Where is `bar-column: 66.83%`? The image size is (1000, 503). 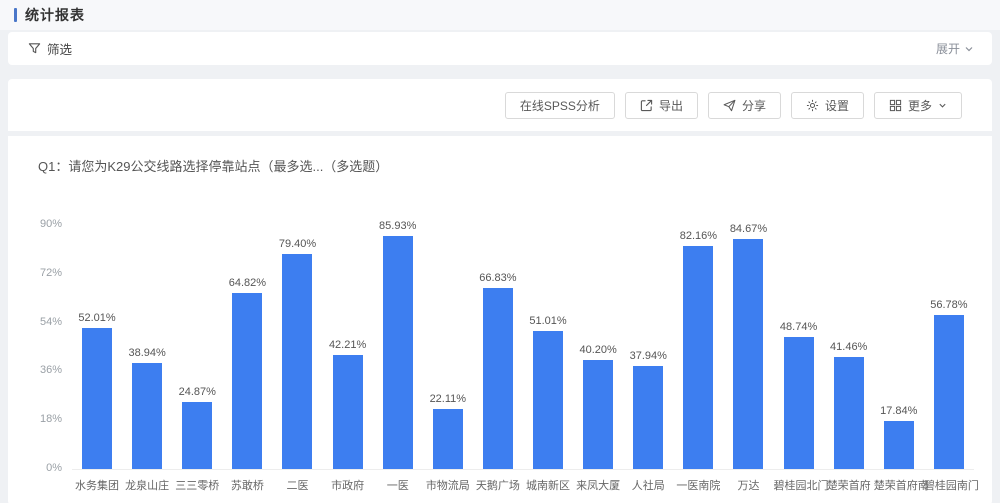 bar-column: 66.83% is located at coordinates (498, 334).